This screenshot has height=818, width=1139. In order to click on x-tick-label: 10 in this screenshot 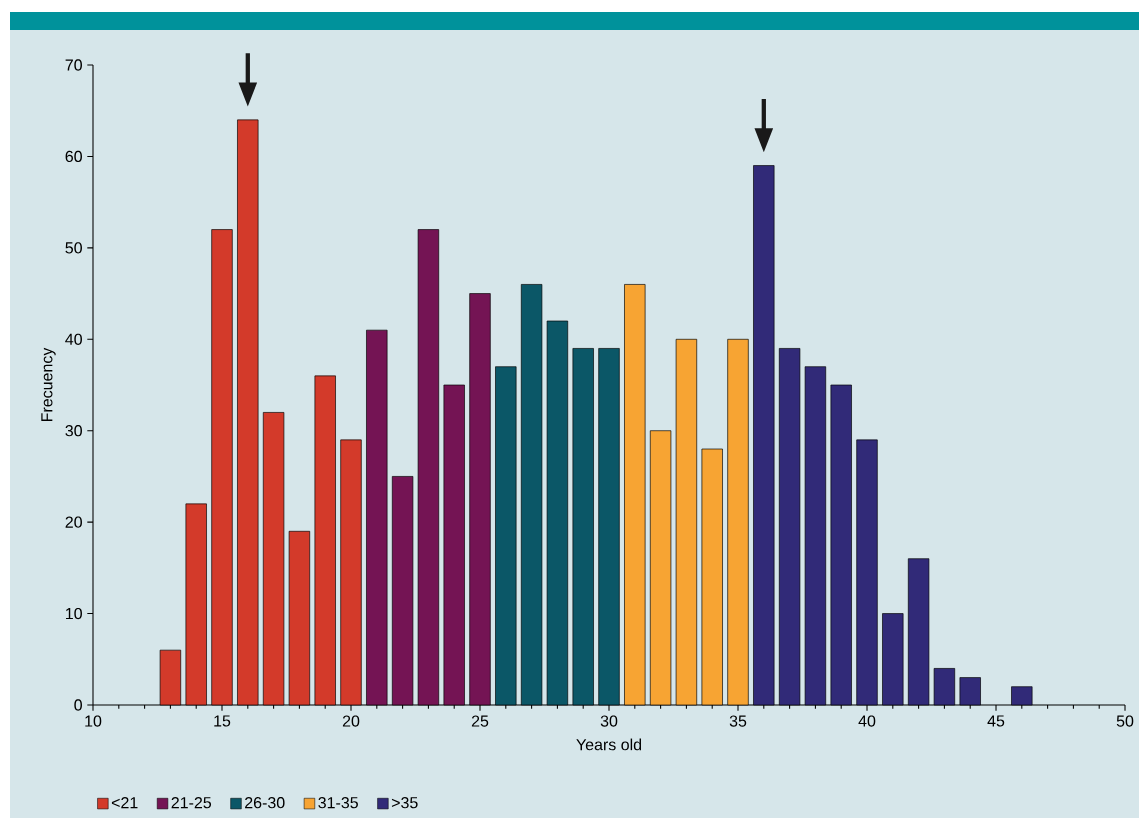, I will do `click(93, 721)`.